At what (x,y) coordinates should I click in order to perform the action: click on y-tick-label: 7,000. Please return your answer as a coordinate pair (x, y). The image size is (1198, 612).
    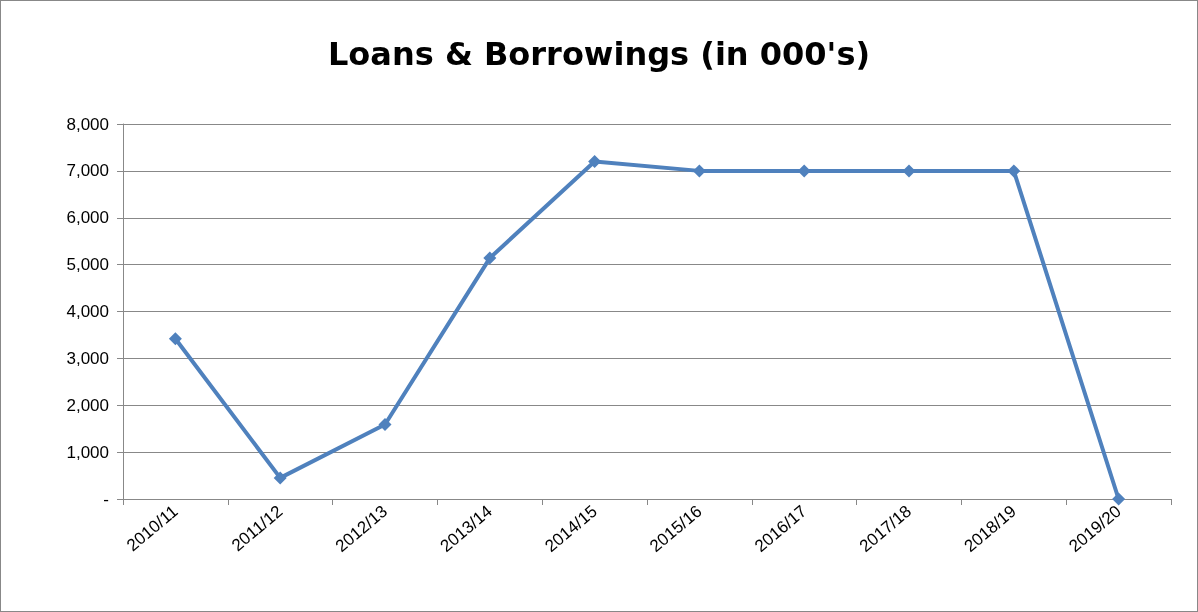
    Looking at the image, I should click on (87, 171).